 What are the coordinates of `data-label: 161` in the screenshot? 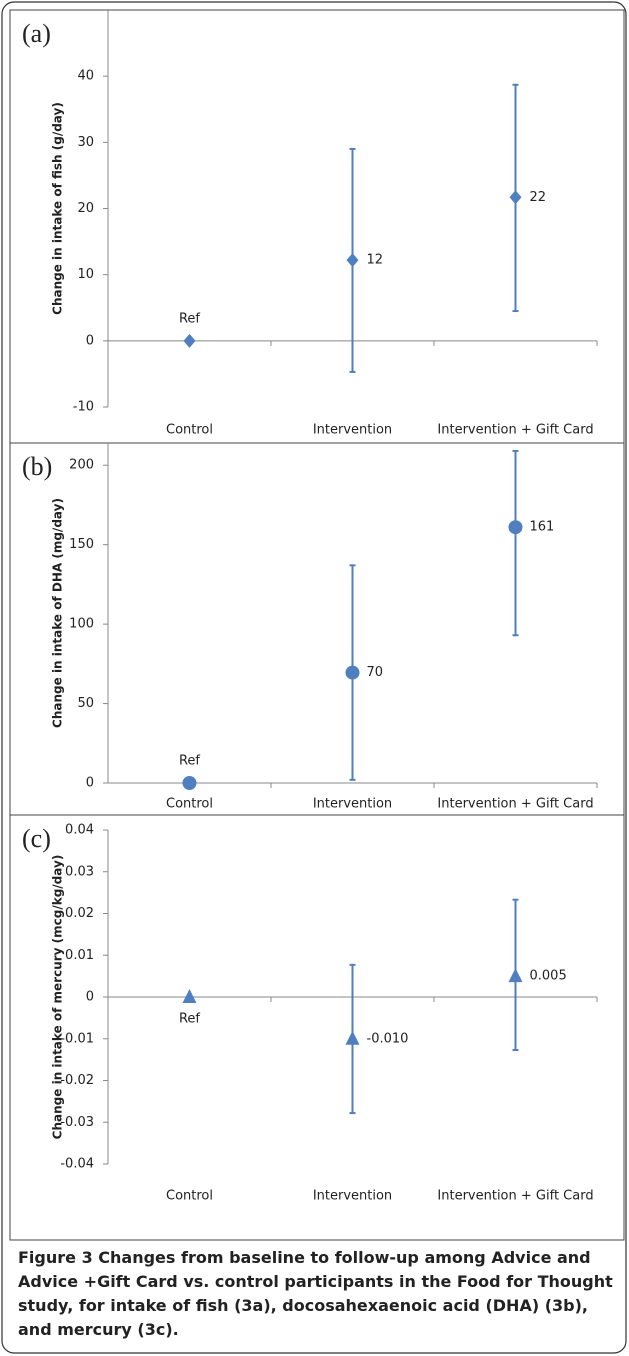 It's located at (542, 527).